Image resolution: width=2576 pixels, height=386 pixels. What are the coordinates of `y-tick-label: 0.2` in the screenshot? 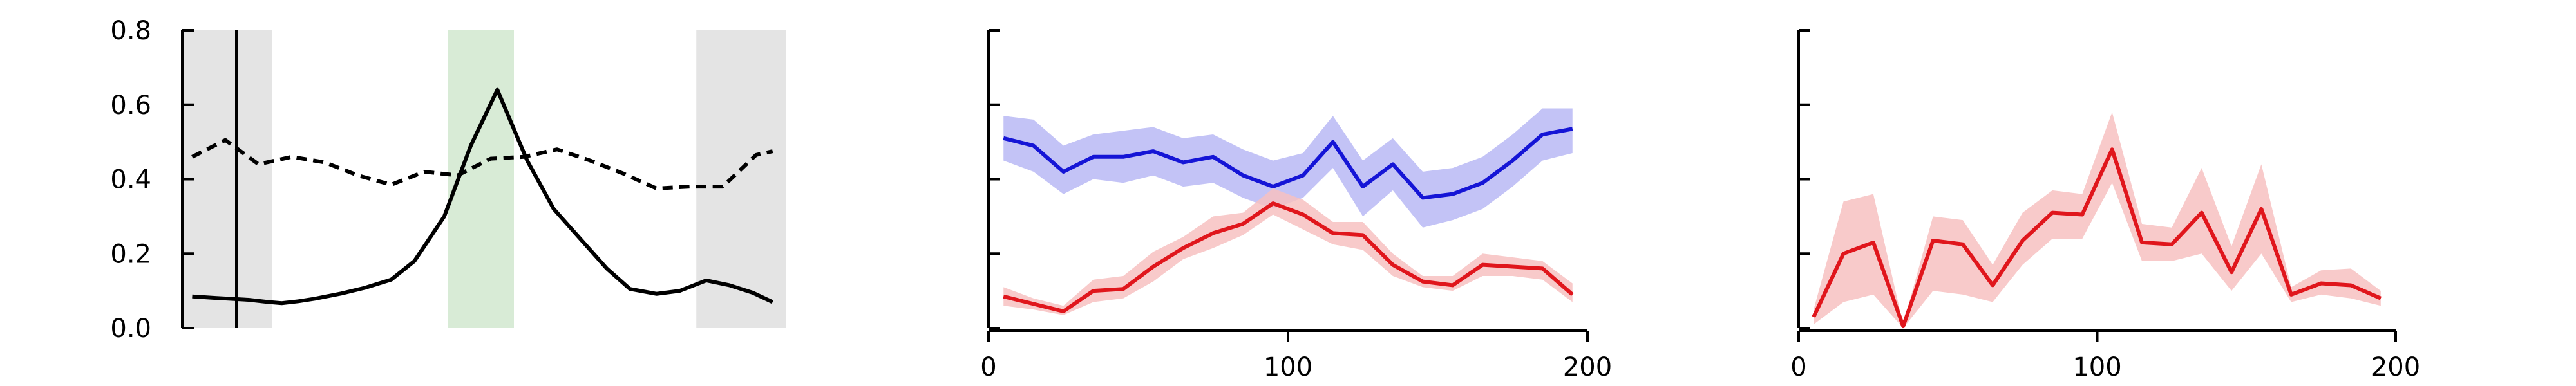 It's located at (130, 254).